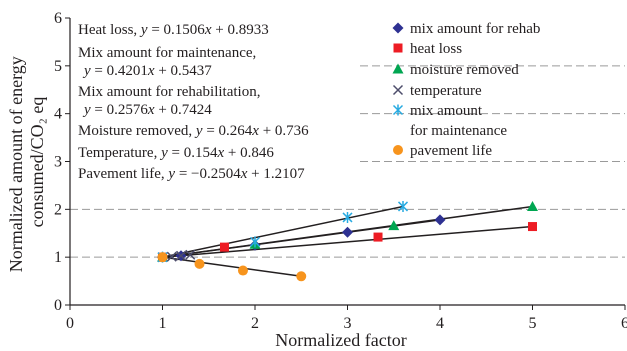 This screenshot has height=351, width=627. I want to click on trendline-mix-amount-for-maintenance, so click(283, 231).